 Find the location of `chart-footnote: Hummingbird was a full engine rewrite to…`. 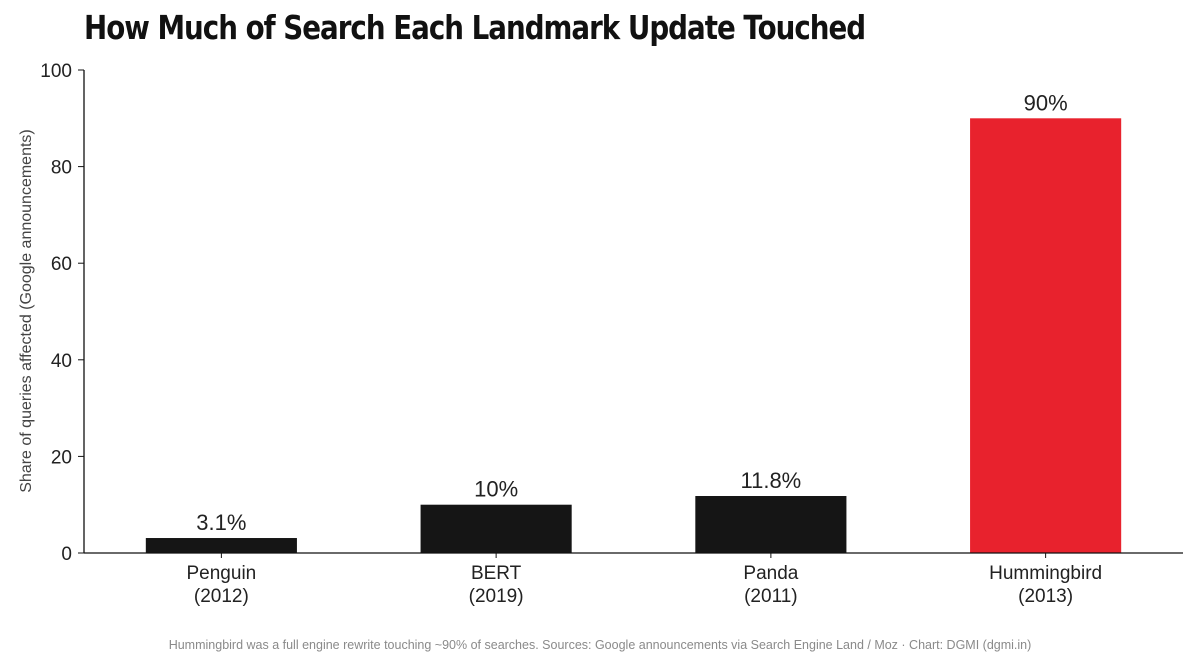

chart-footnote: Hummingbird was a full engine rewrite to… is located at coordinates (600, 645).